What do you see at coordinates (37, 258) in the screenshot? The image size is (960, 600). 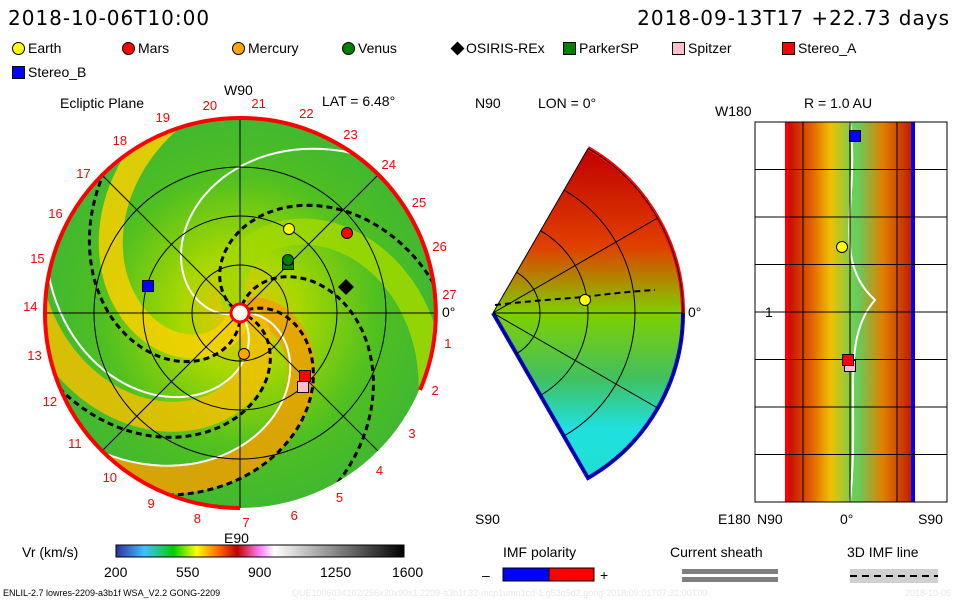 I see `day-label: 15` at bounding box center [37, 258].